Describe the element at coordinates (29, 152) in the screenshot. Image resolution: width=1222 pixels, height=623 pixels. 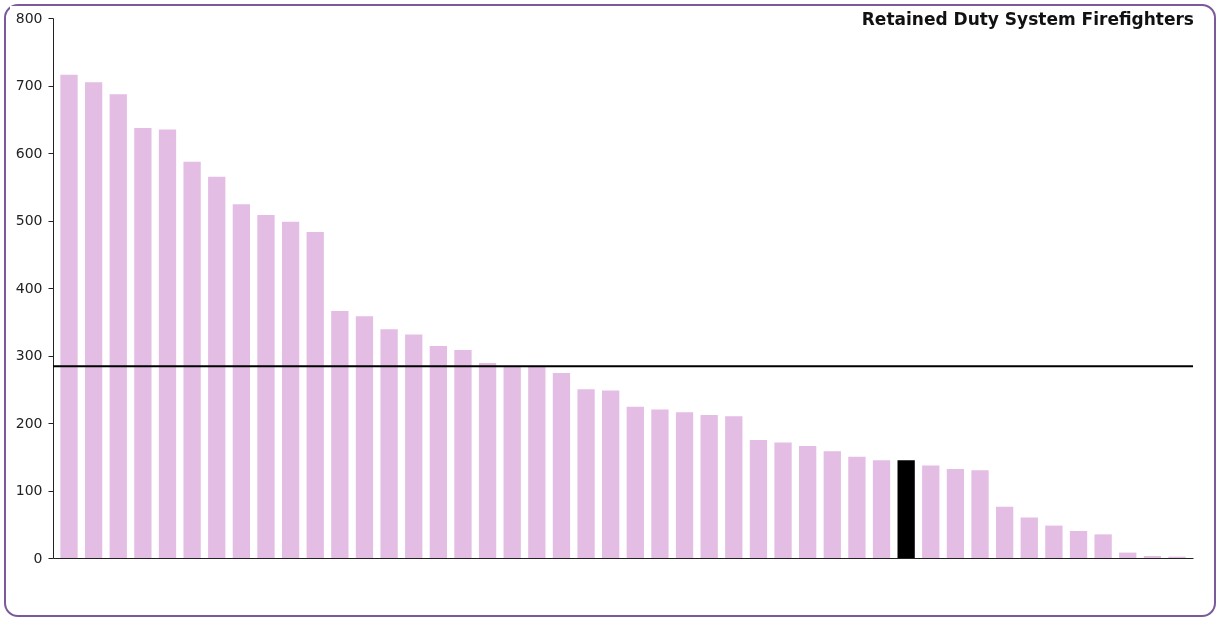
I see `y-tick-label: 600` at that location.